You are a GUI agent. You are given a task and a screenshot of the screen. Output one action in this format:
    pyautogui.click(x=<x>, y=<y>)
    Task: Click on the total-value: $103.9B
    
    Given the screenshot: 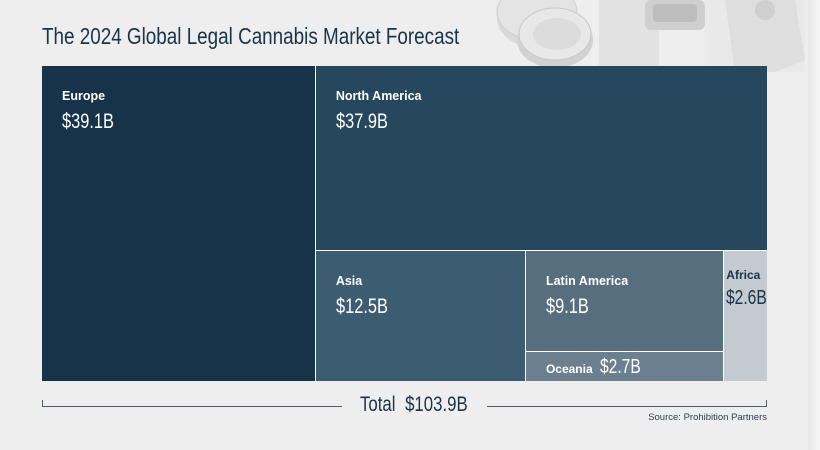 What is the action you would take?
    pyautogui.click(x=436, y=404)
    